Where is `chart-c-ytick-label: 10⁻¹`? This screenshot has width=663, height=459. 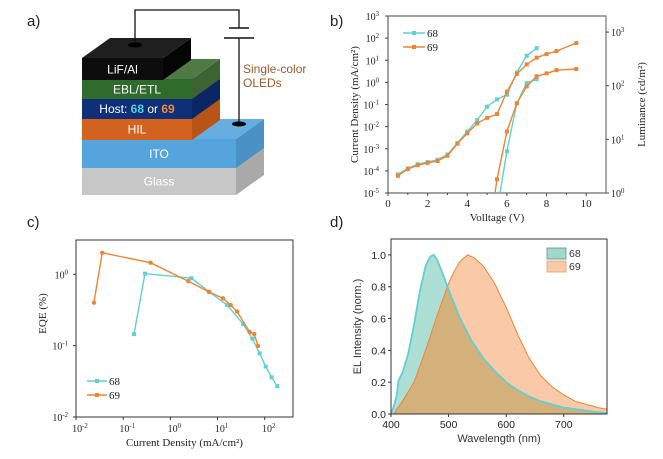
chart-c-ytick-label: 10⁻¹ is located at coordinates (60, 347).